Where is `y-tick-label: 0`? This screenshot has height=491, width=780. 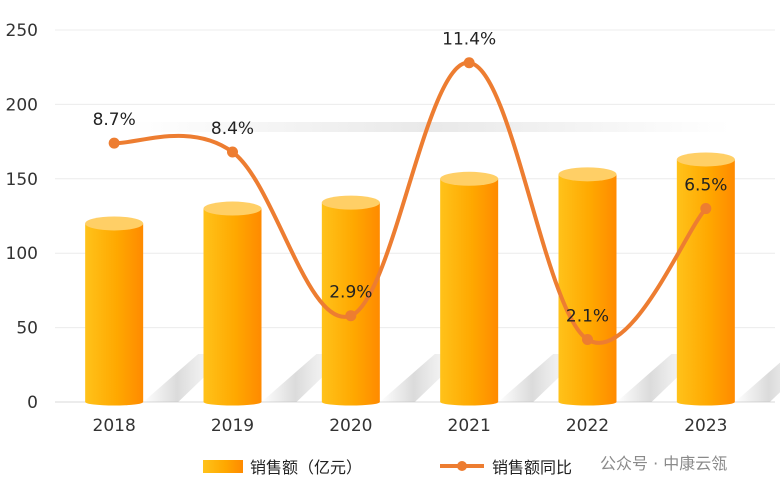
y-tick-label: 0 is located at coordinates (32, 403).